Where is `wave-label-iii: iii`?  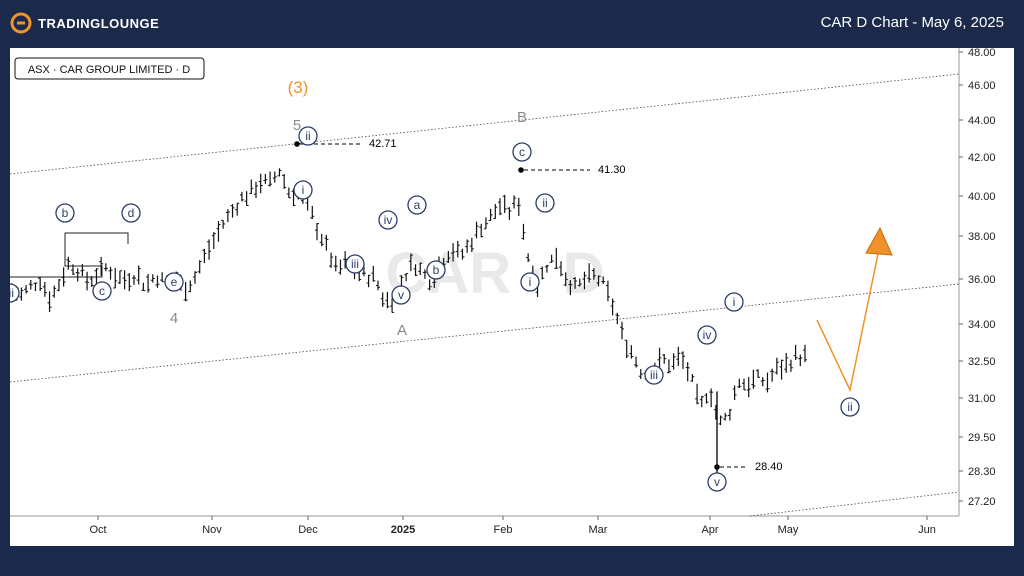
wave-label-iii: iii is located at coordinates (10, 293).